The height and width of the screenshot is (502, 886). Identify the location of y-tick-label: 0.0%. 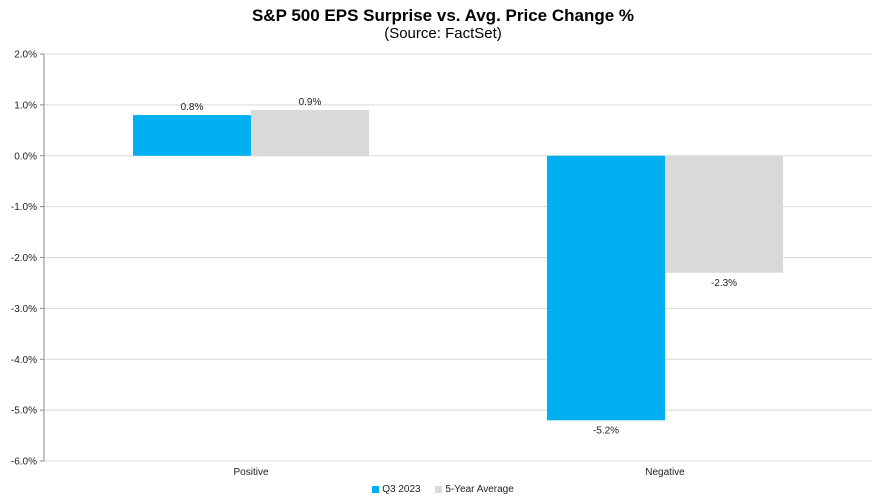
(25, 156).